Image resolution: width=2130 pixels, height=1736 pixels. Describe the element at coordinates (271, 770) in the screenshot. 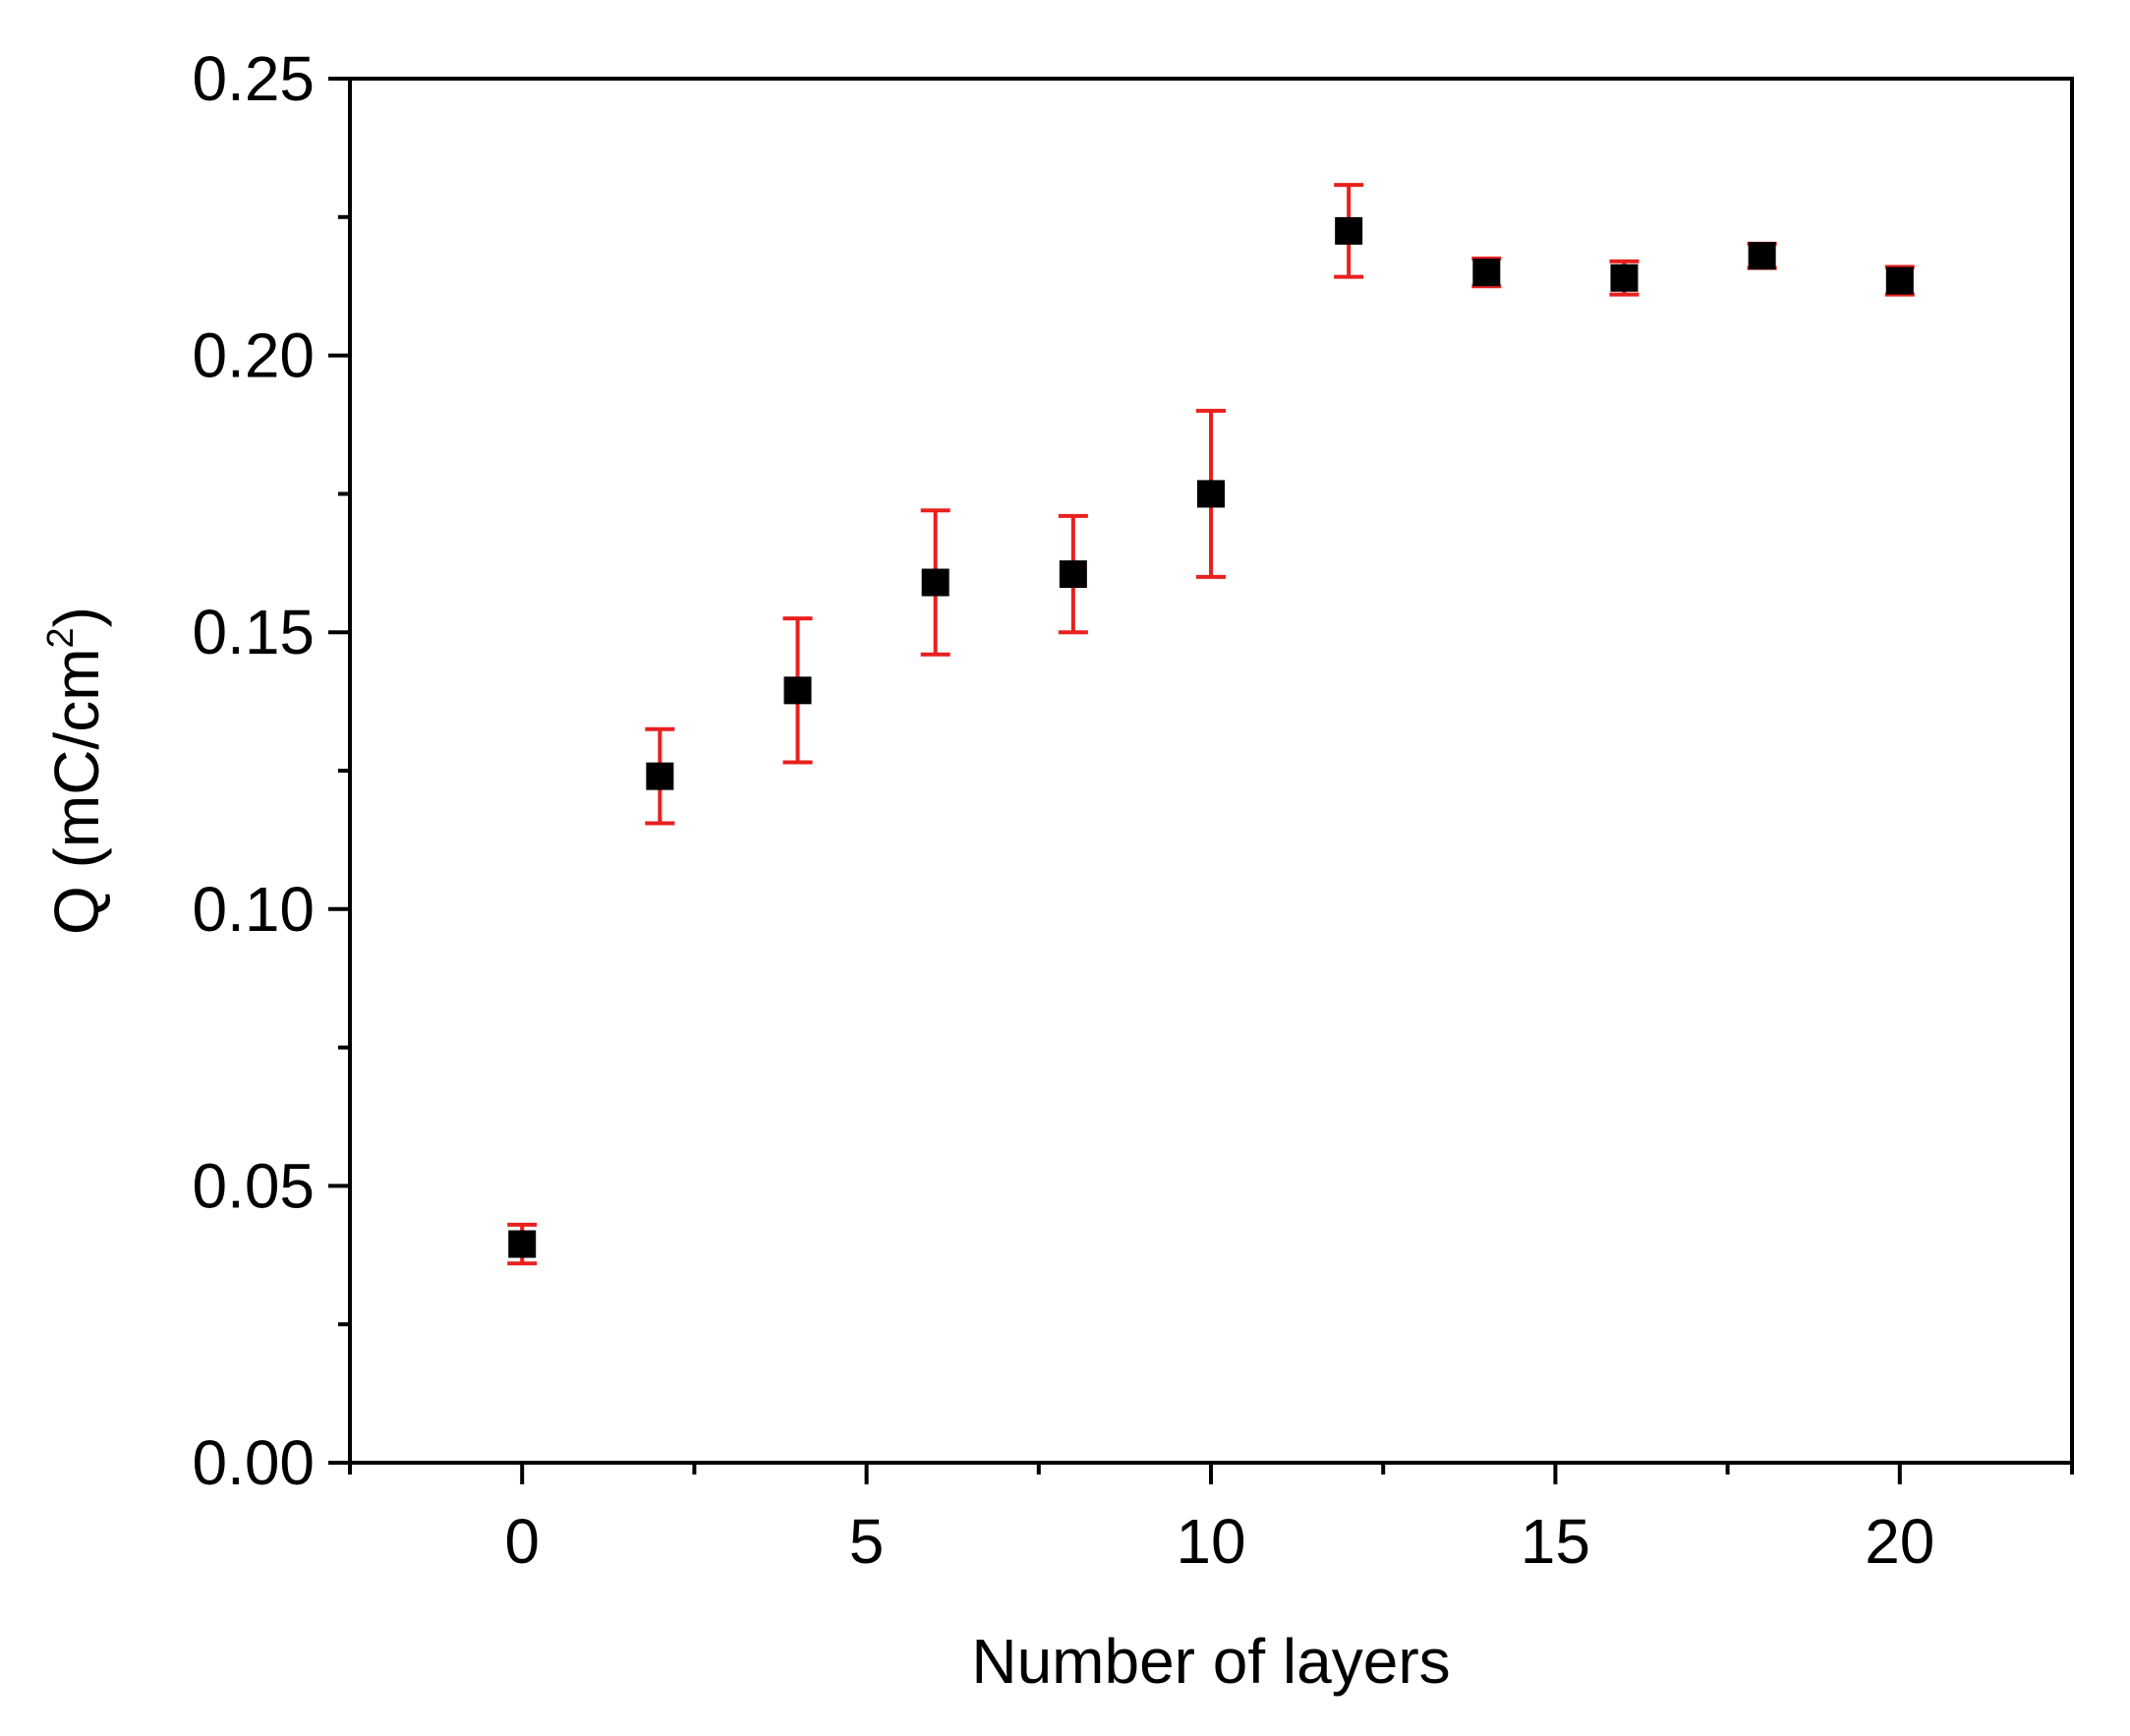

I see `y-axis-ticks: 0.00 0.05 0.10 0.15 0.20 0.25` at that location.